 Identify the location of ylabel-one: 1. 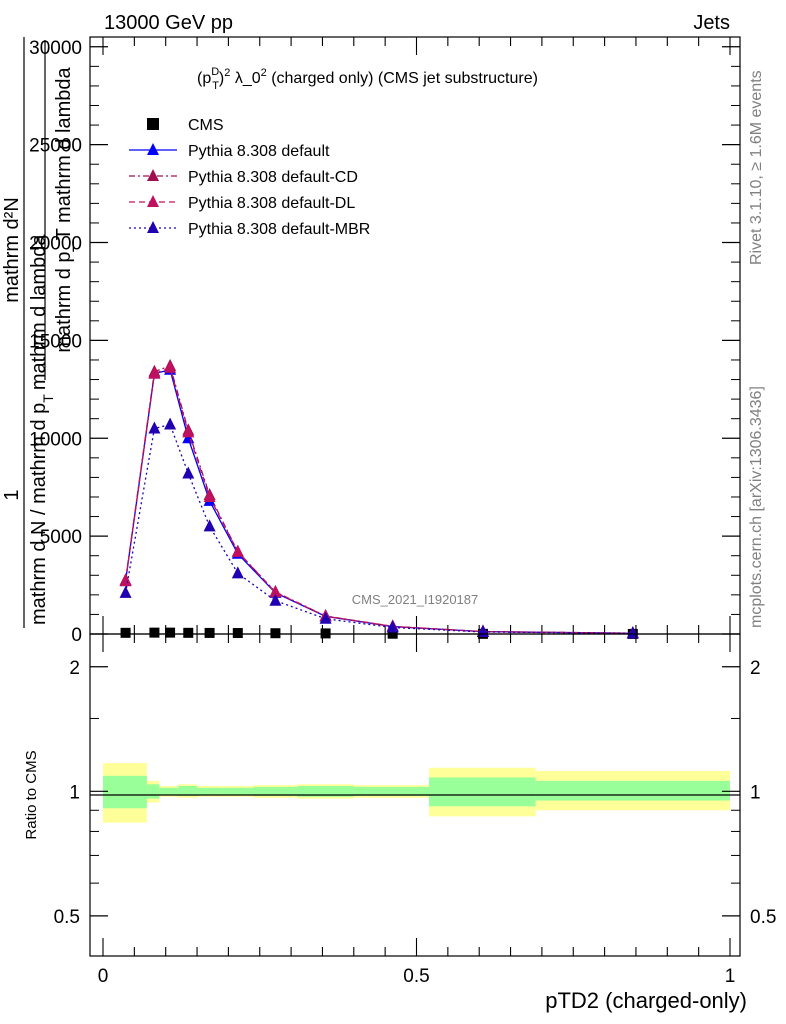
(12, 494).